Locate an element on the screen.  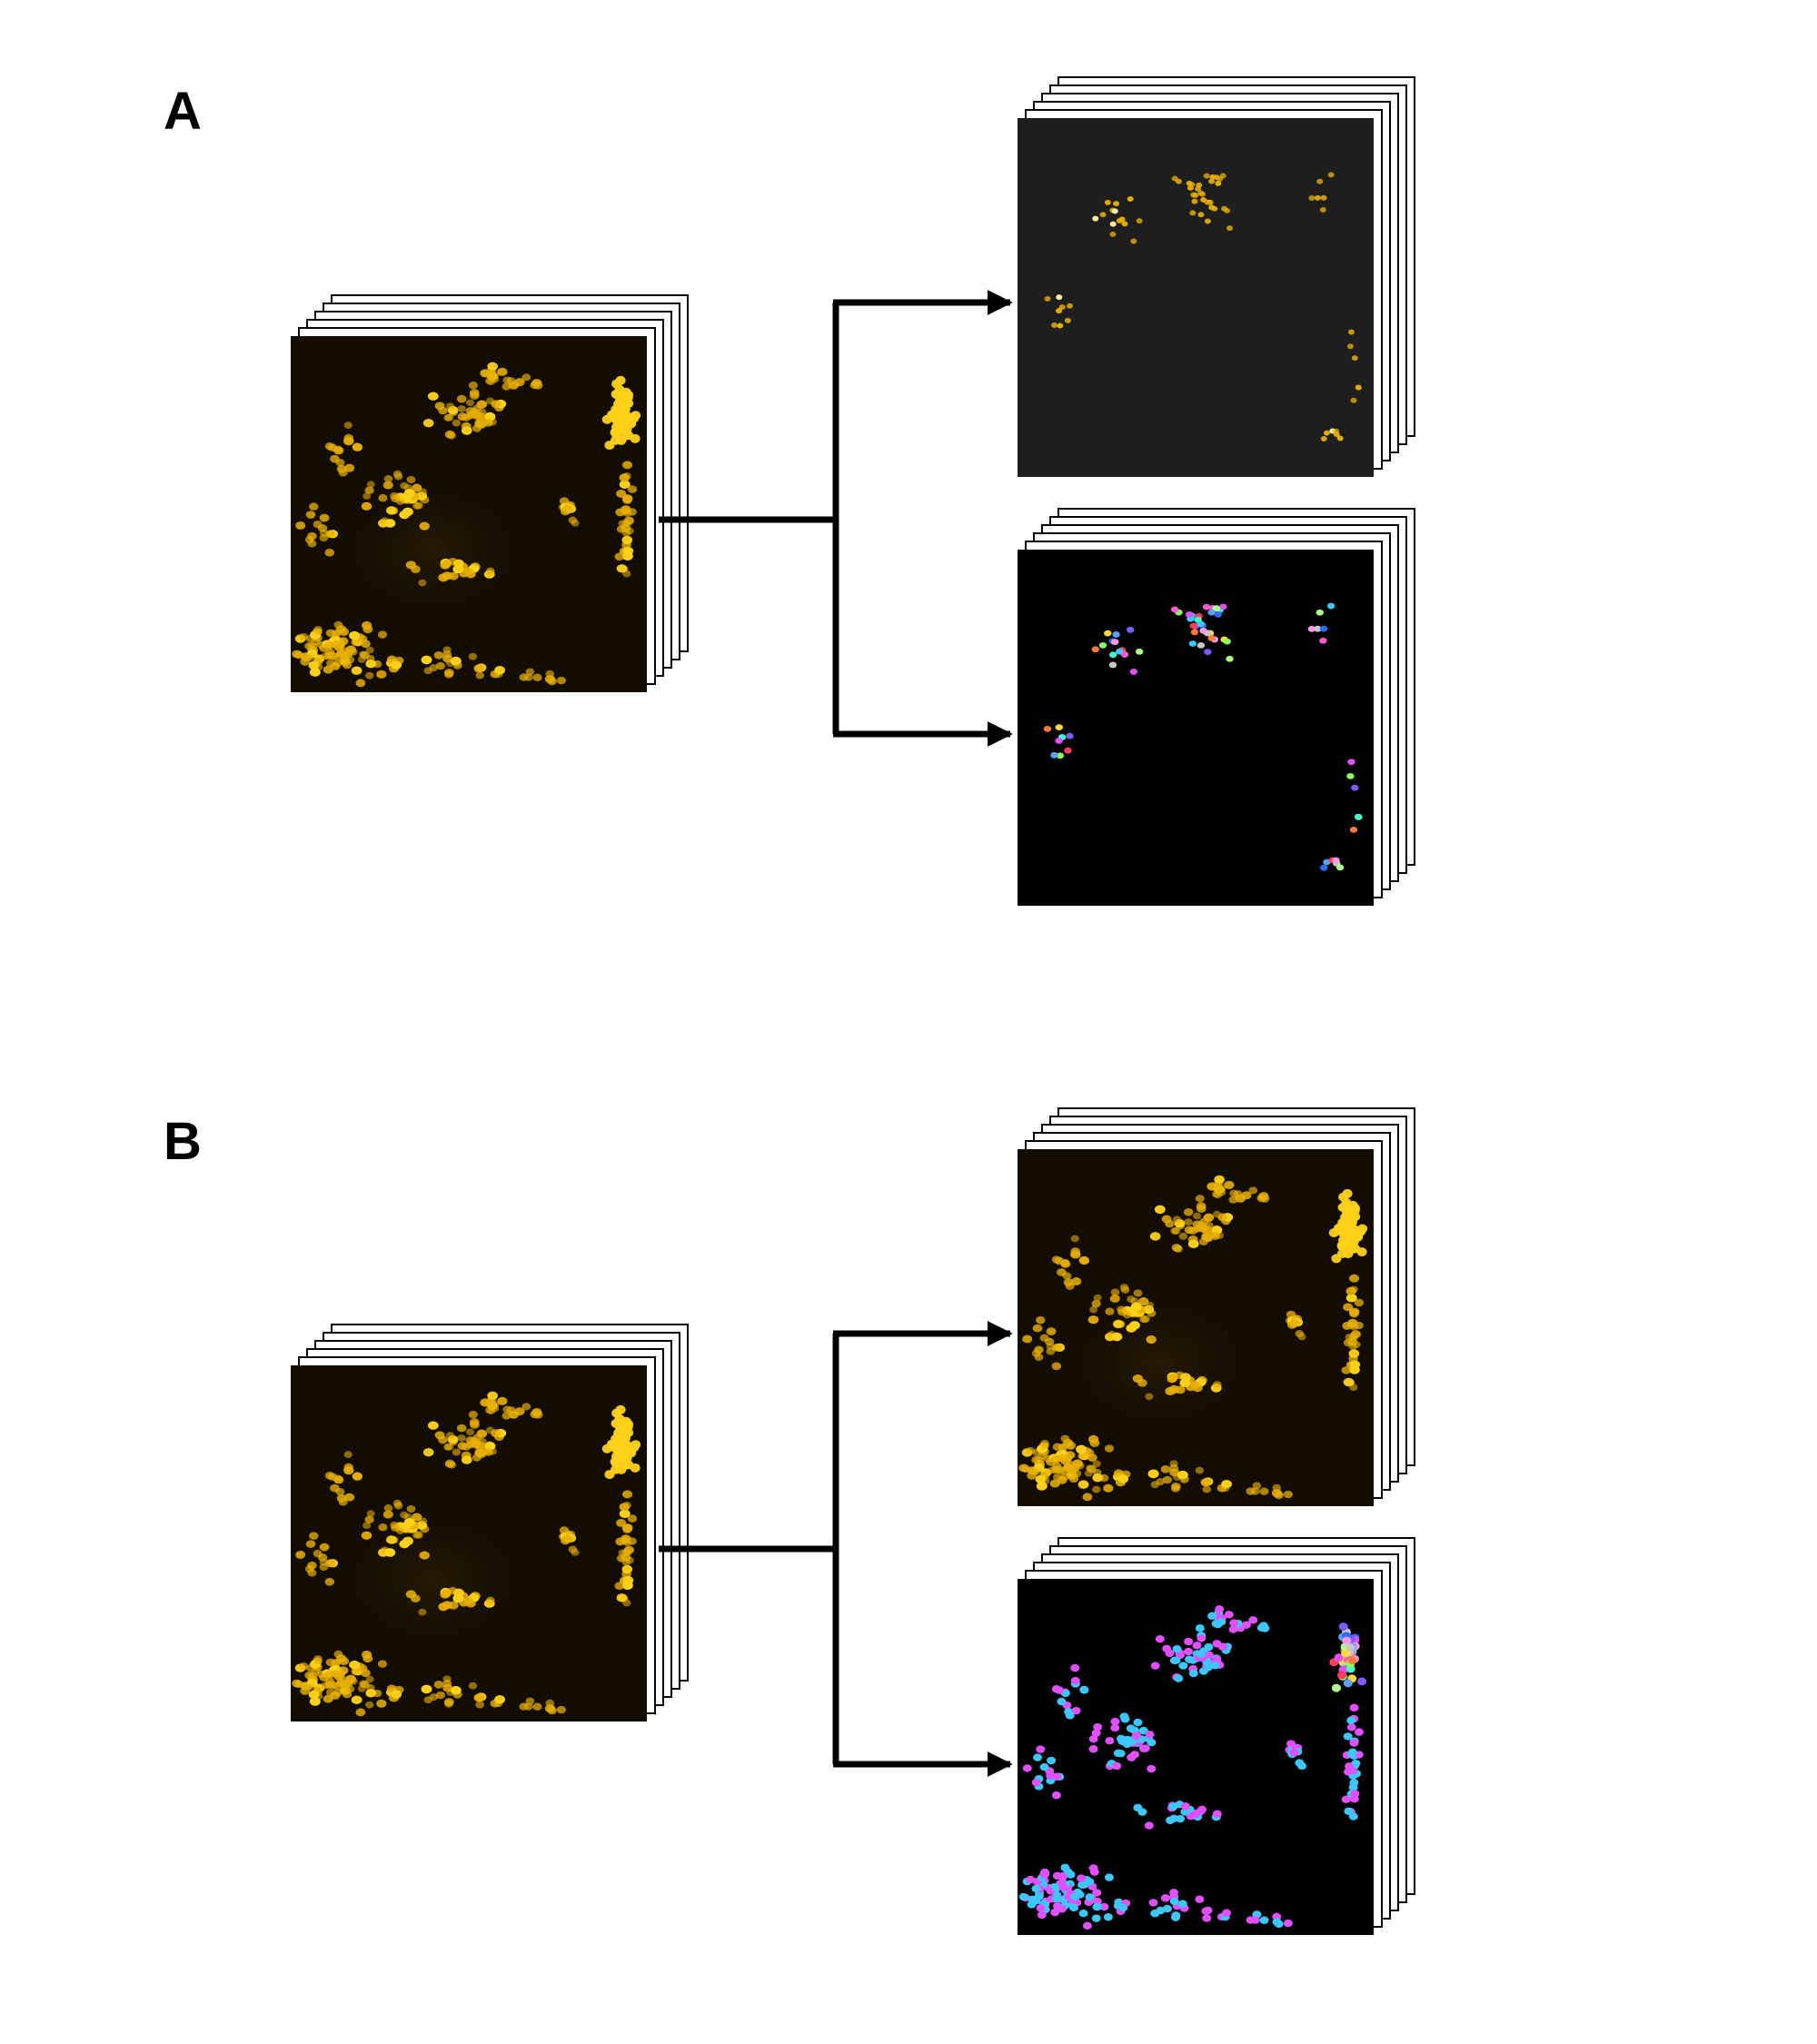
output-stack-b-top is located at coordinates (1216, 1306).